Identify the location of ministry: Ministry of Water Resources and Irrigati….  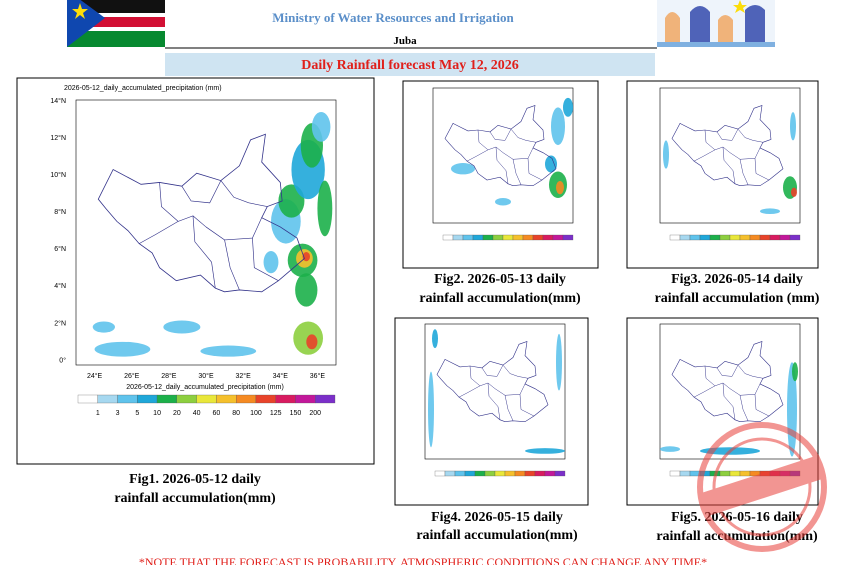
(393, 17).